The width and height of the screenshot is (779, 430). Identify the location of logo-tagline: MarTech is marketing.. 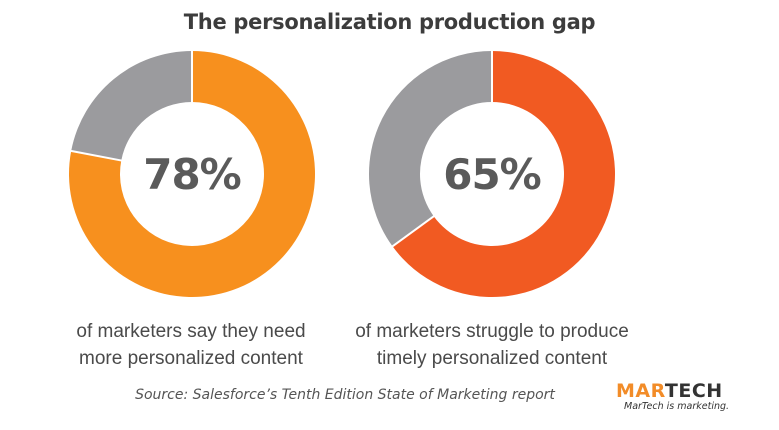
(677, 406).